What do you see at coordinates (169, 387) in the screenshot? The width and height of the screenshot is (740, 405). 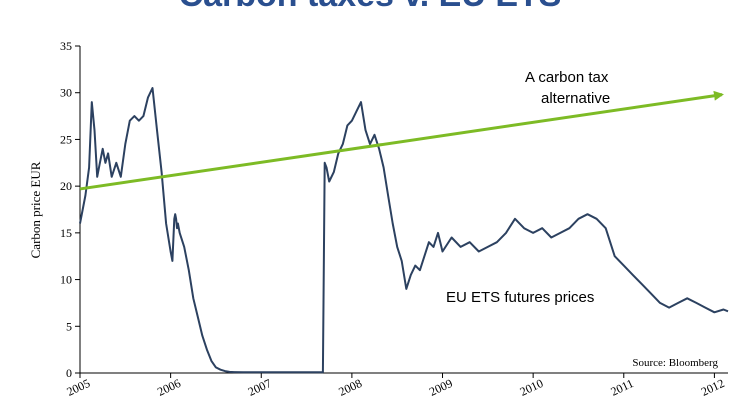 I see `x-tick-label: 2006` at bounding box center [169, 387].